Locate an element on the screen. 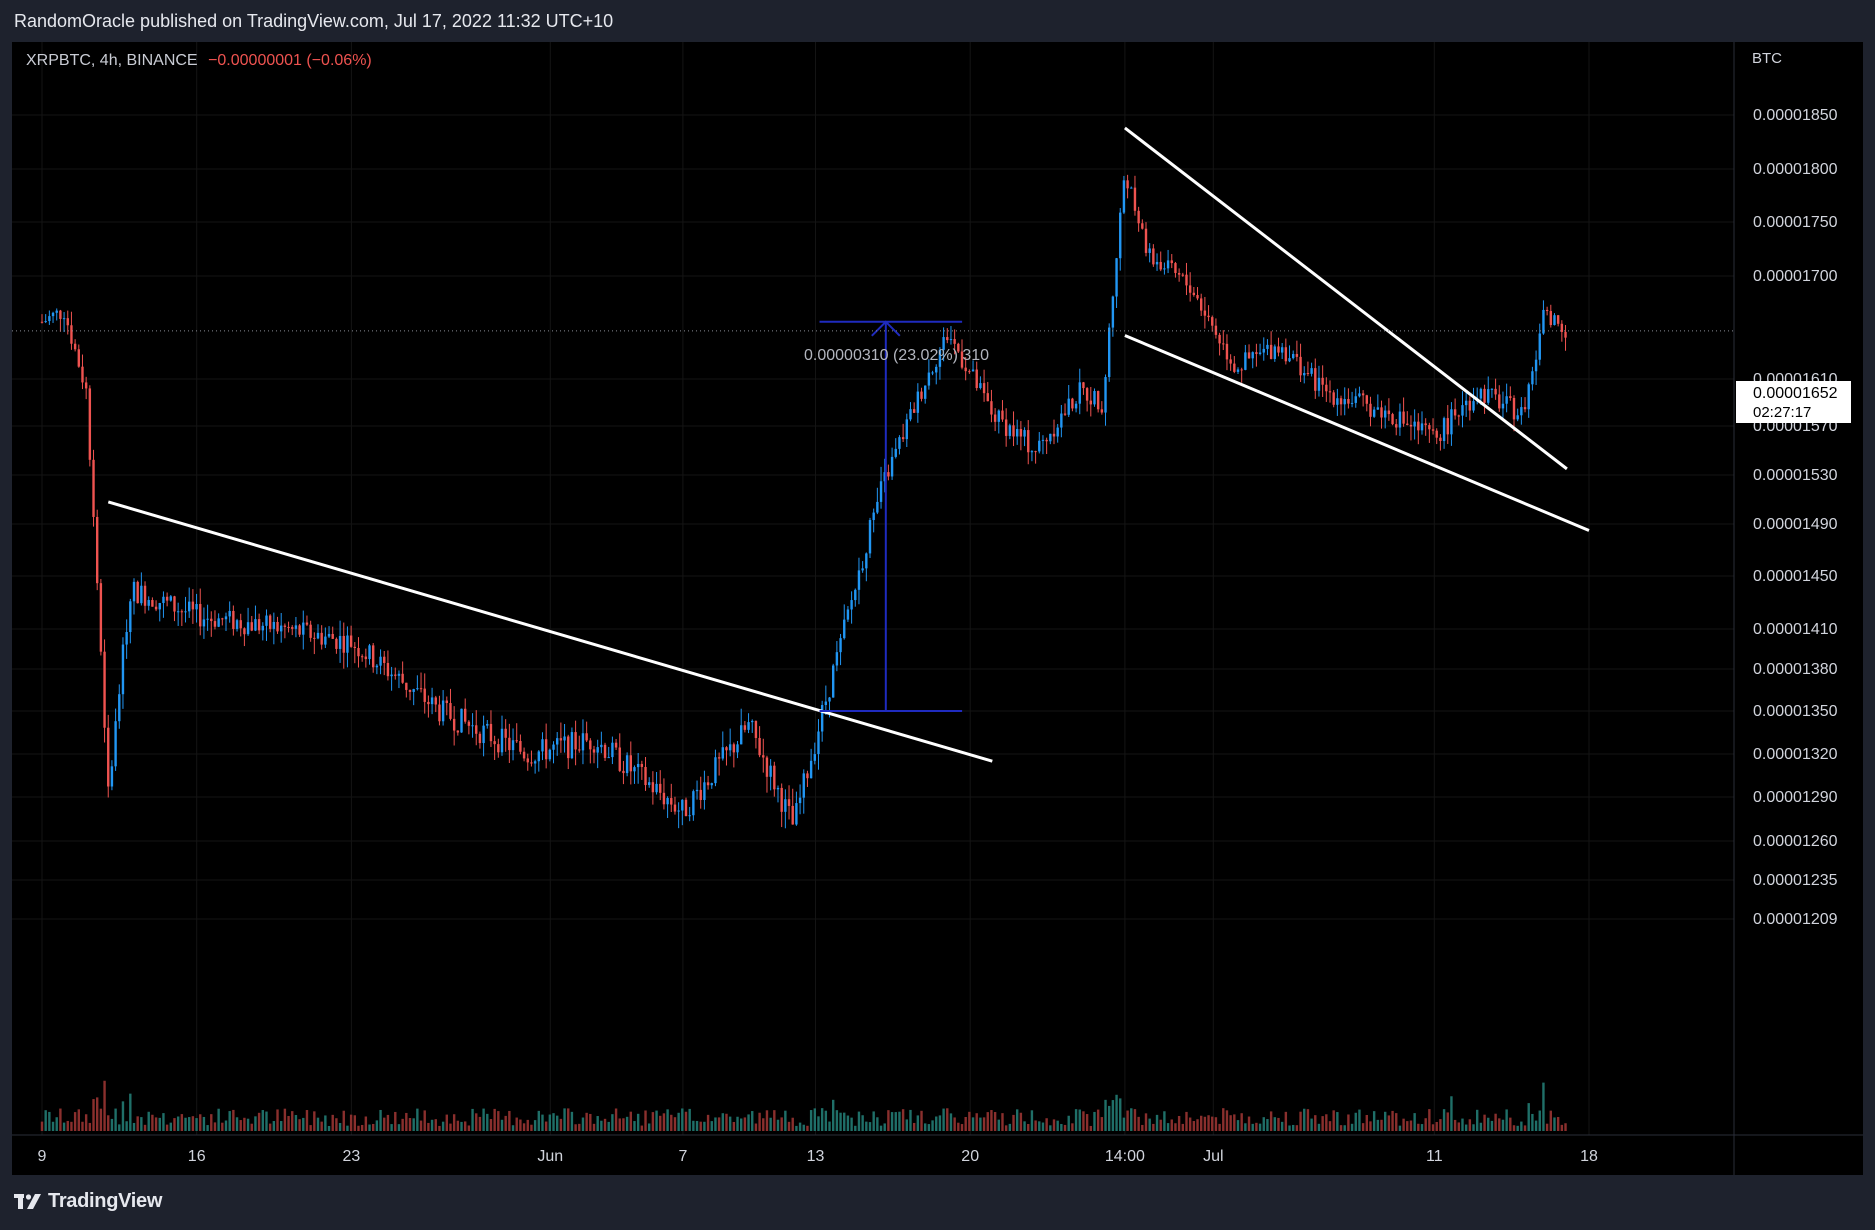  price-tick-label: 0.00001209 is located at coordinates (1795, 919).